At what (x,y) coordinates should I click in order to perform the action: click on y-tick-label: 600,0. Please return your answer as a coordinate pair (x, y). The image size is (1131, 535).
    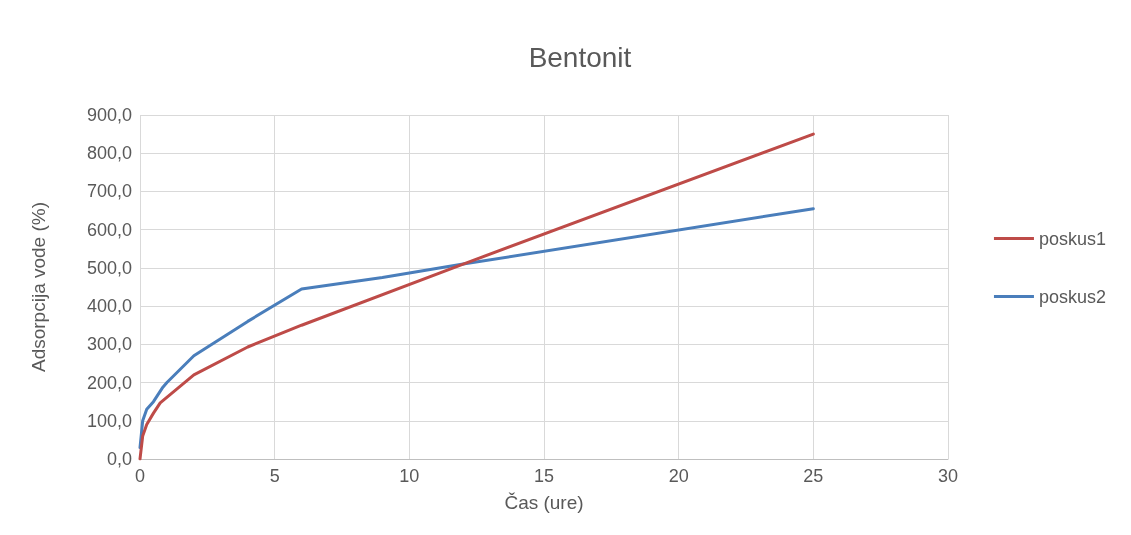
    Looking at the image, I should click on (109, 229).